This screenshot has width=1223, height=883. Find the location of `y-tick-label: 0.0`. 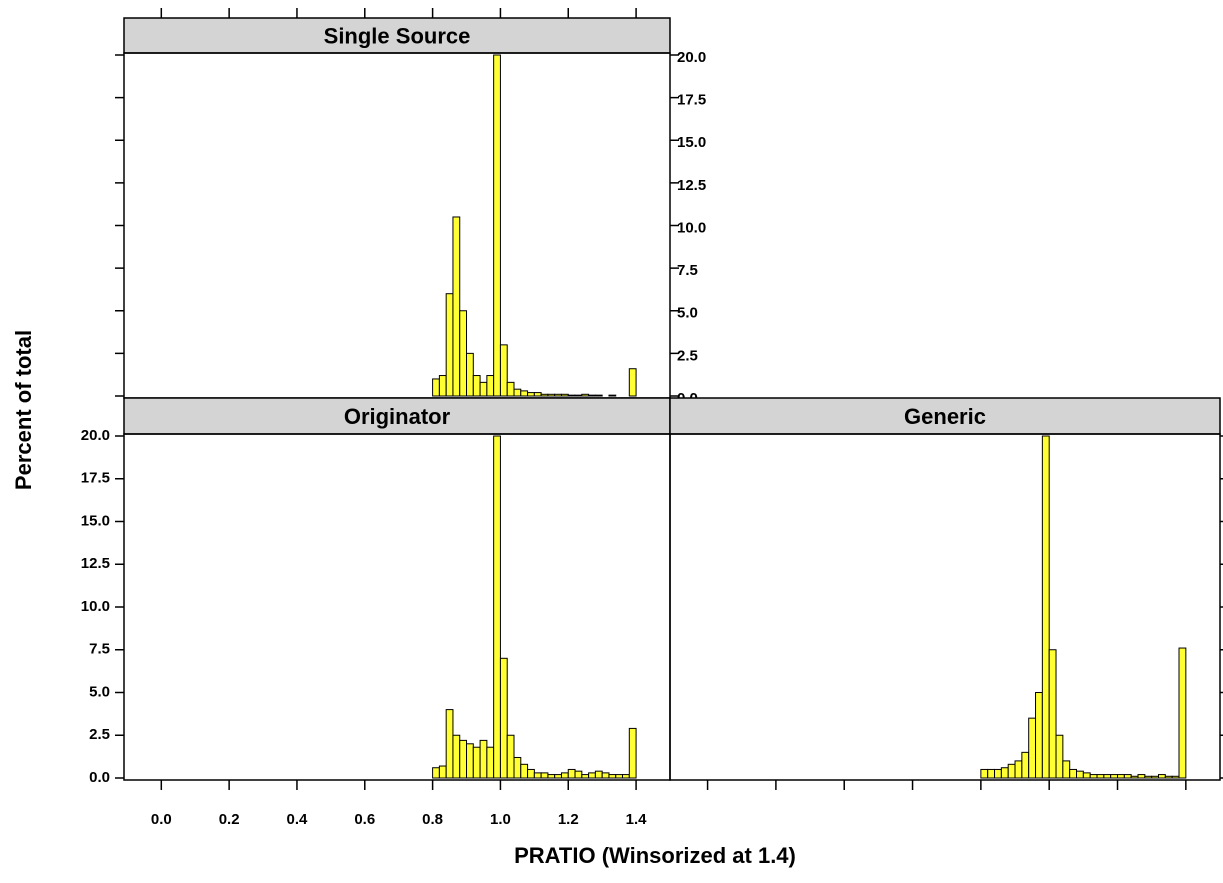

y-tick-label: 0.0 is located at coordinates (99, 777).